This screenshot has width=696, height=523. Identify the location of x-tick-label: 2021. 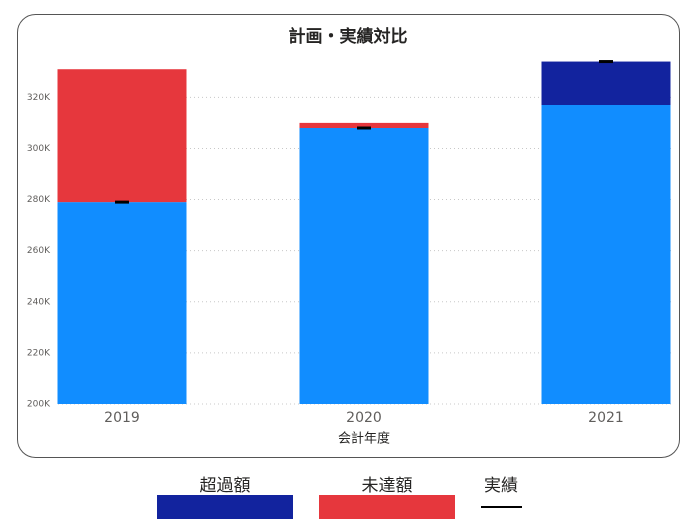
(606, 418).